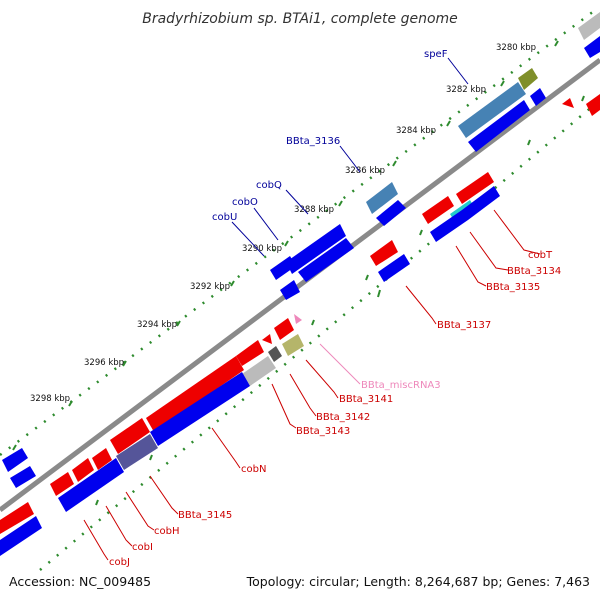 This screenshot has height=600, width=600. Describe the element at coordinates (269, 185) in the screenshot. I see `gene-label-cobq: cobQ` at that location.